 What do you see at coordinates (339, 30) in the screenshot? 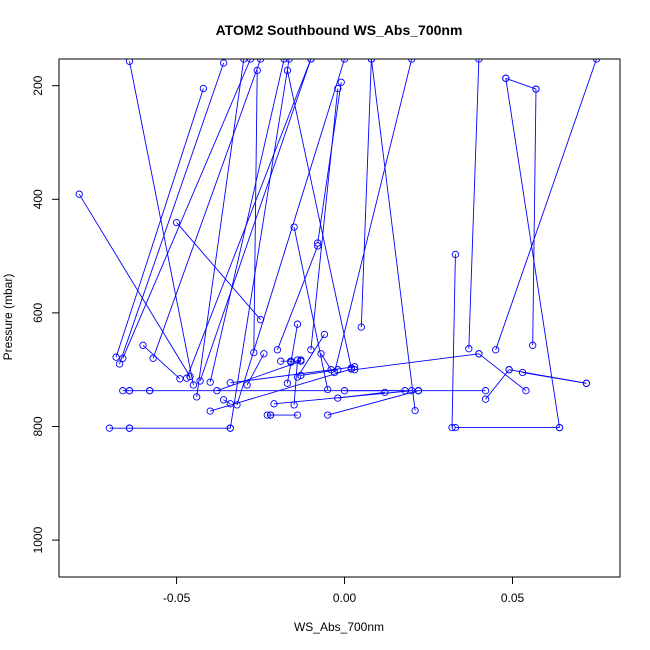
I see `chart-title: ATOM2 Southbound WS_Abs_700nm` at bounding box center [339, 30].